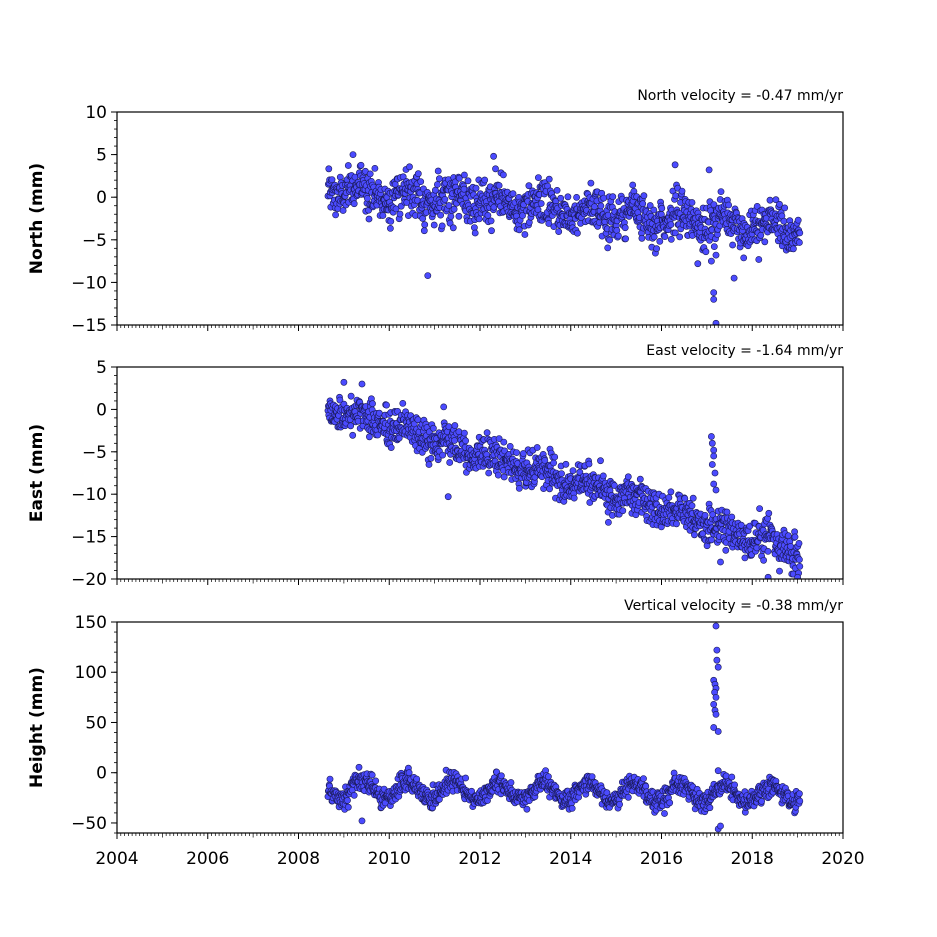  I want to click on height-points, so click(564, 727).